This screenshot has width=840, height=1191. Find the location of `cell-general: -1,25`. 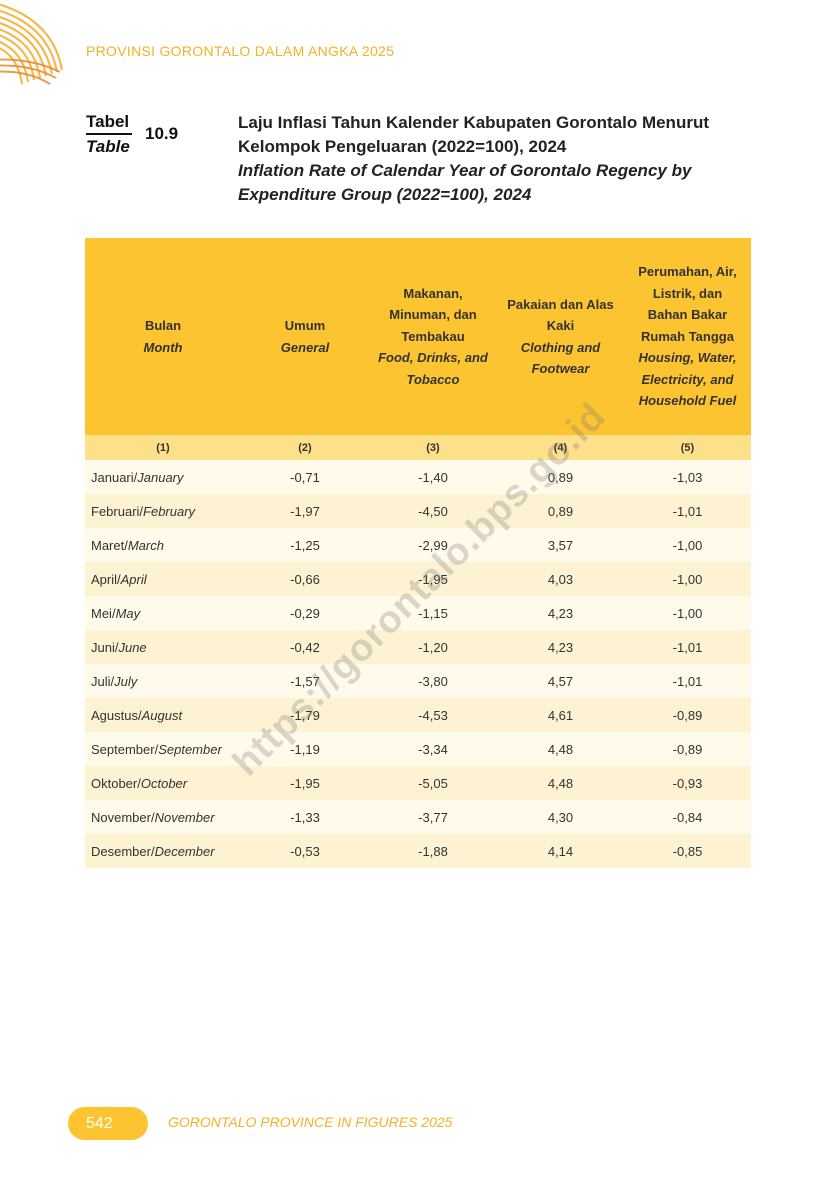

cell-general: -1,25 is located at coordinates (305, 545).